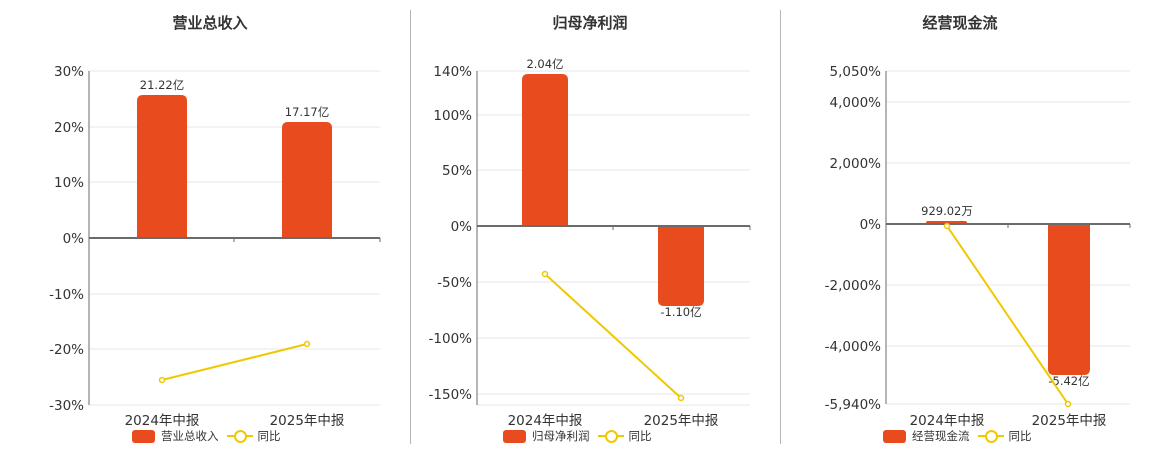 This screenshot has width=1160, height=450. I want to click on legend: 归母净利润 同比, so click(577, 436).